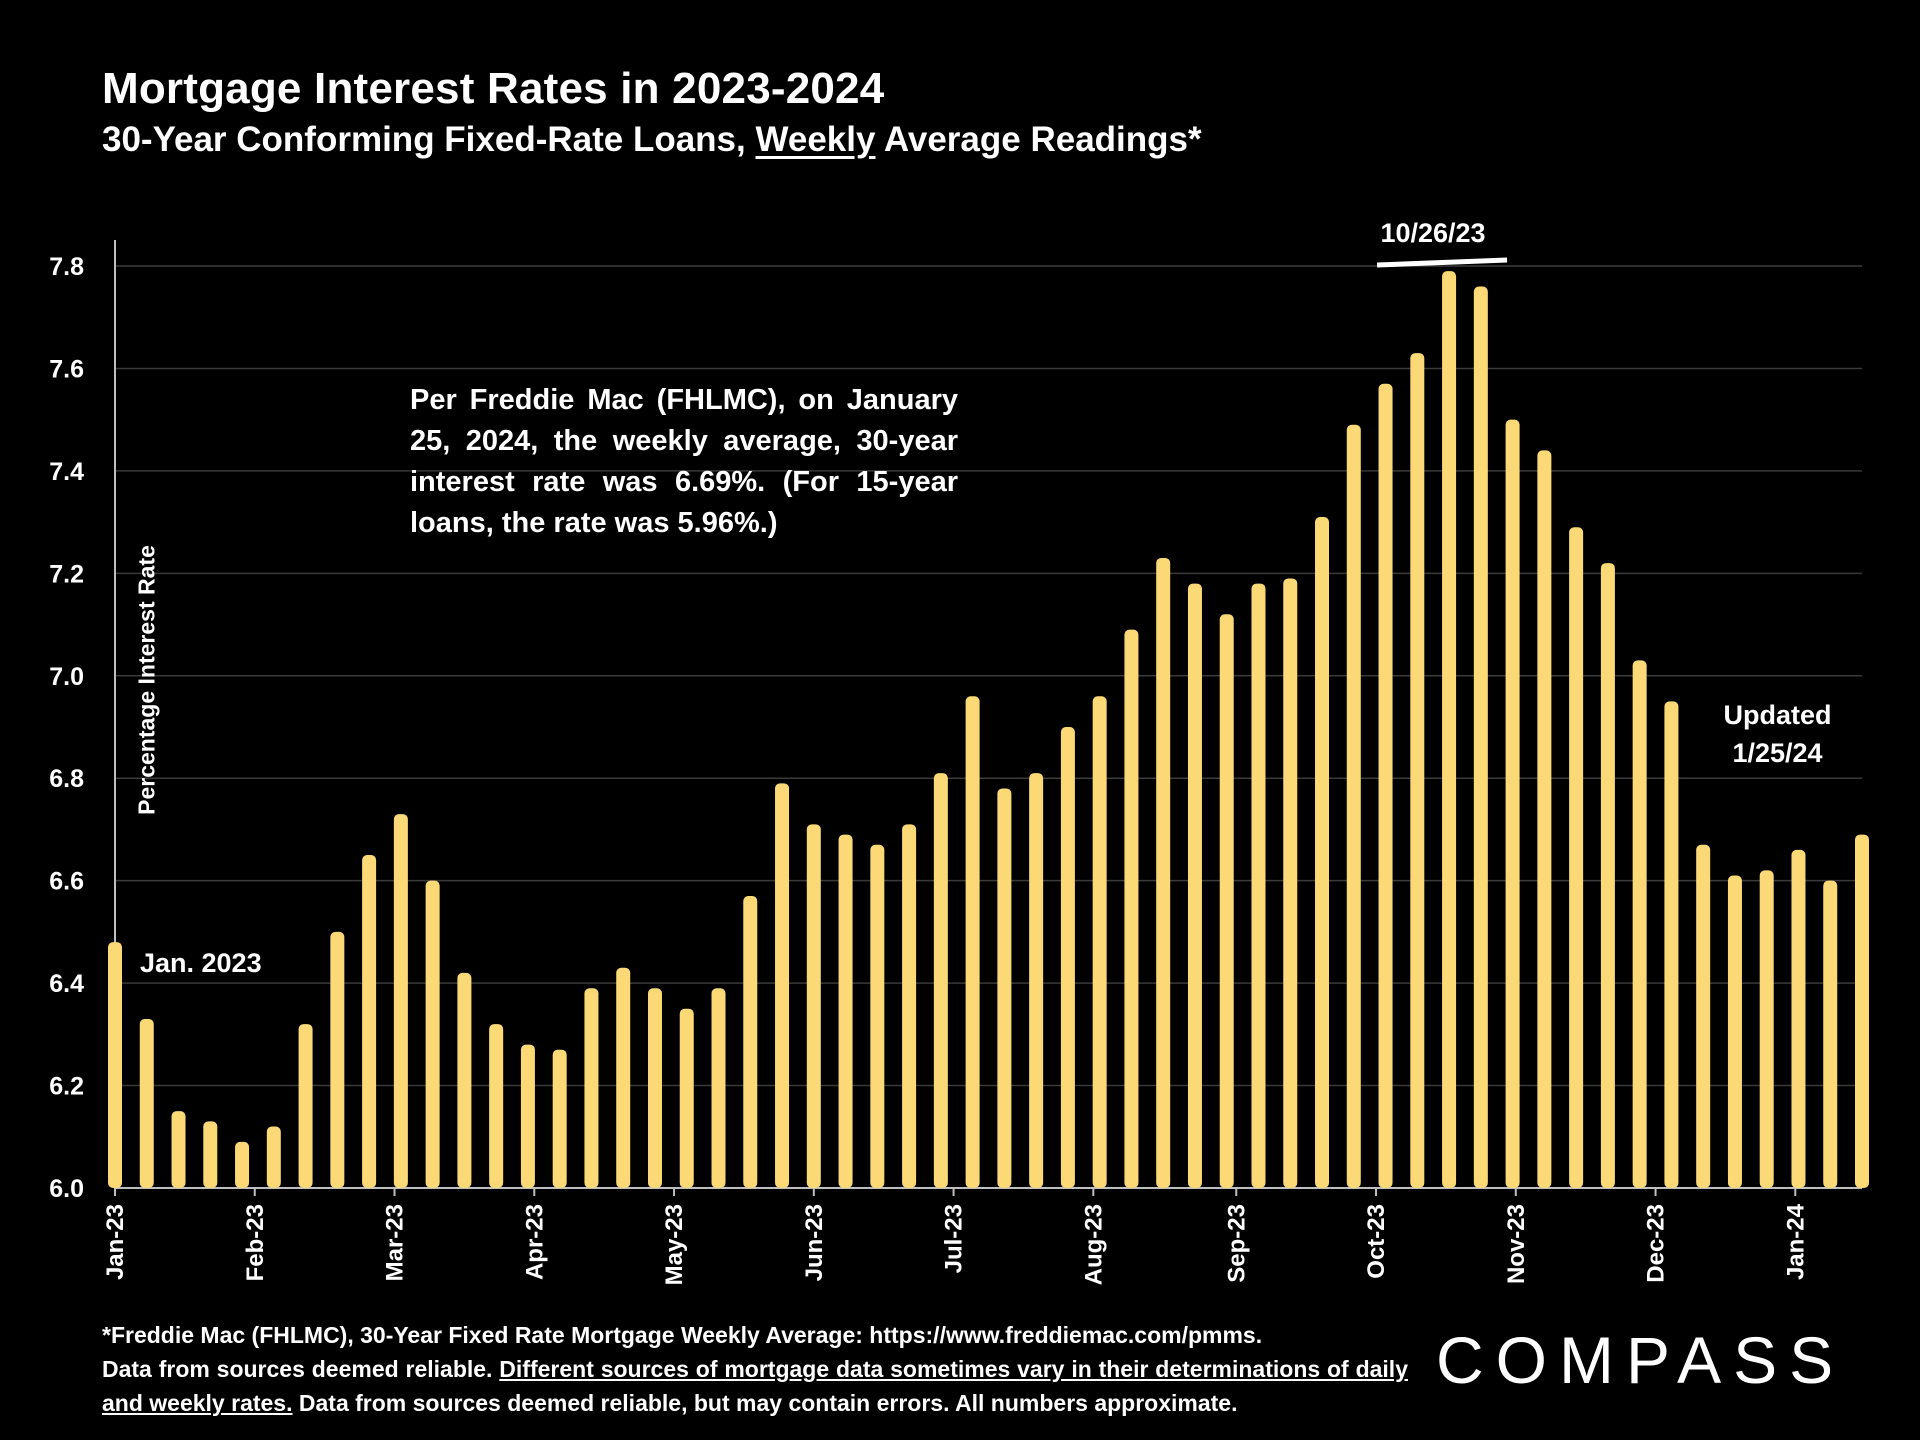  What do you see at coordinates (1656, 1243) in the screenshot?
I see `x-tick-label: Dec-23` at bounding box center [1656, 1243].